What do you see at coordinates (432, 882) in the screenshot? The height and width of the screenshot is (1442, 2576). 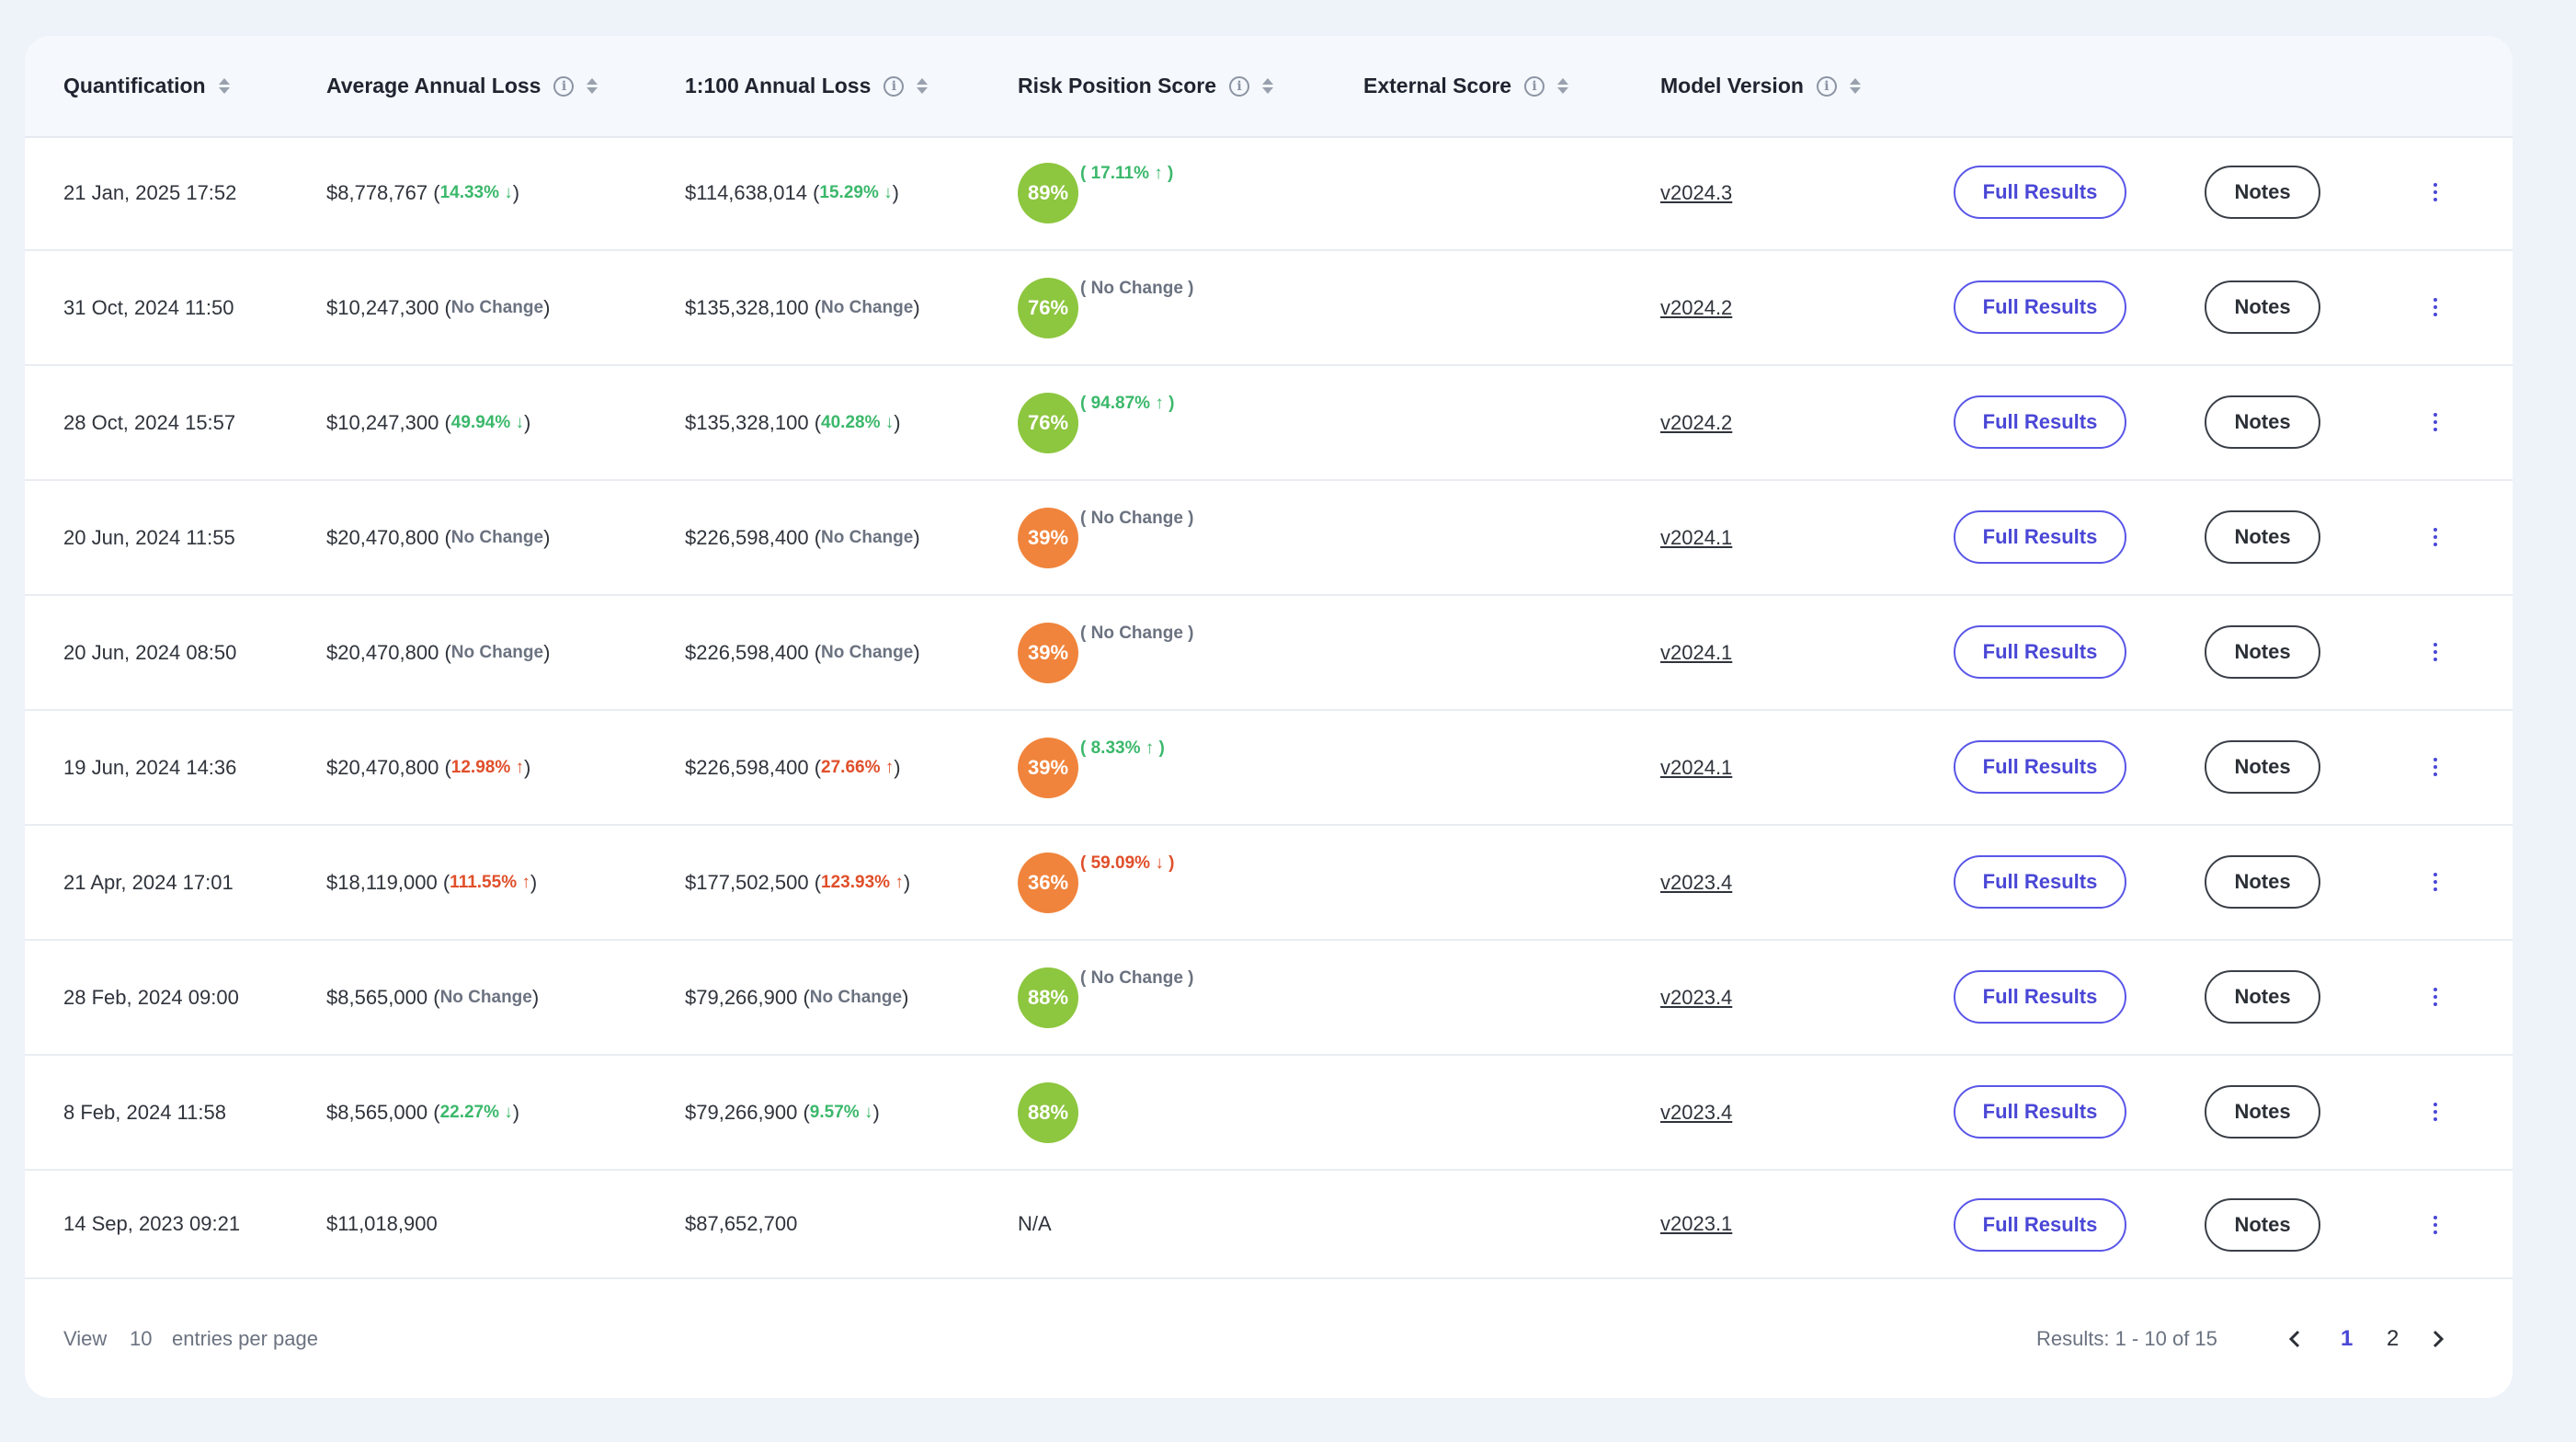 I see `average-annual-loss-cell: $18,119,000 (111.55% ↑)` at bounding box center [432, 882].